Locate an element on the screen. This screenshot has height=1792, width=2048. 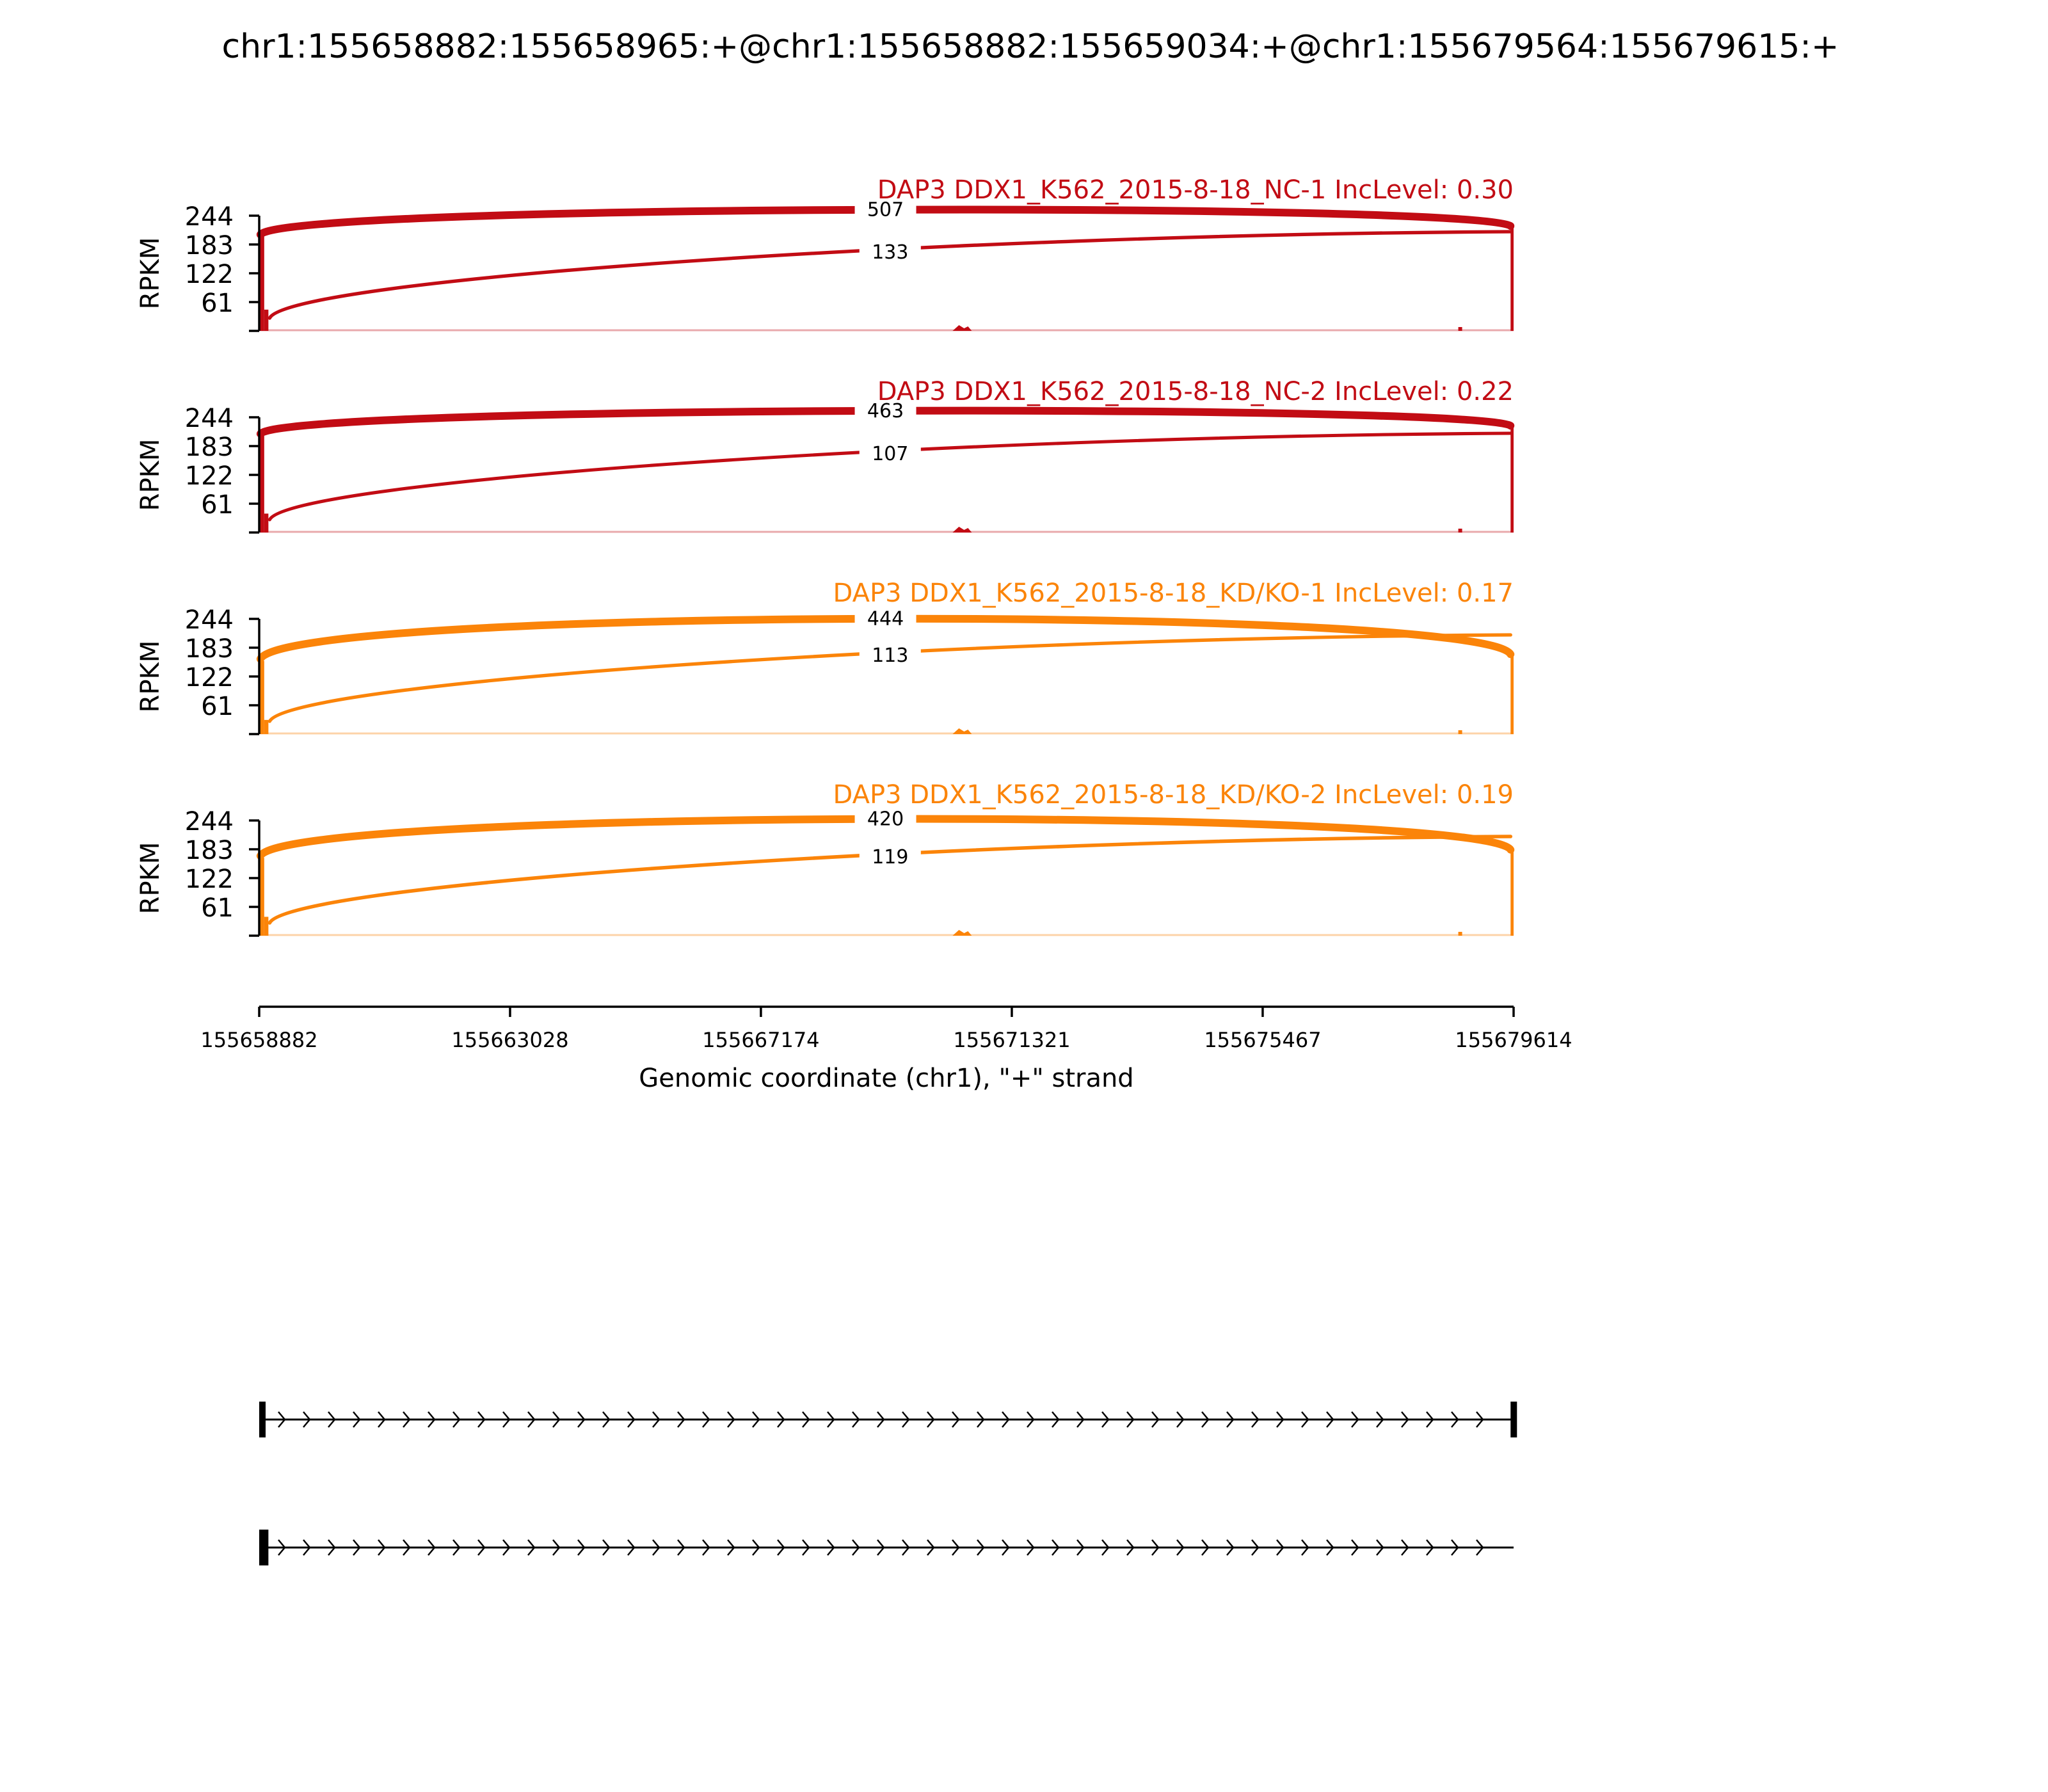
junction-count-label: 133 is located at coordinates (890, 252).